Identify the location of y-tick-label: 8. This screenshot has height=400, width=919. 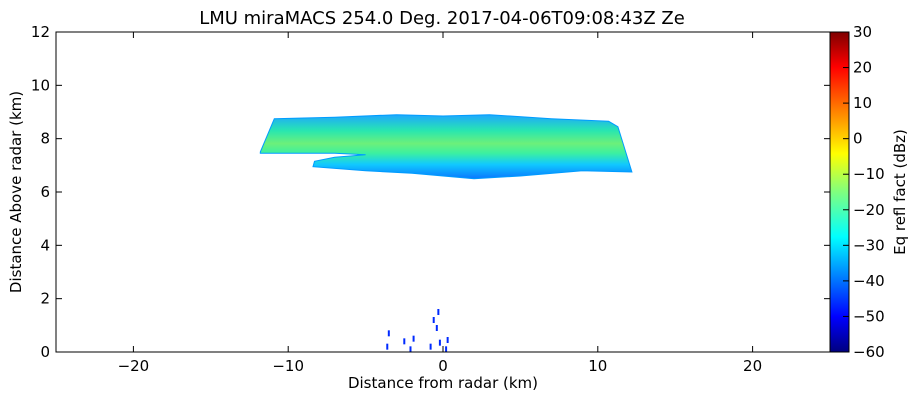
(45, 139).